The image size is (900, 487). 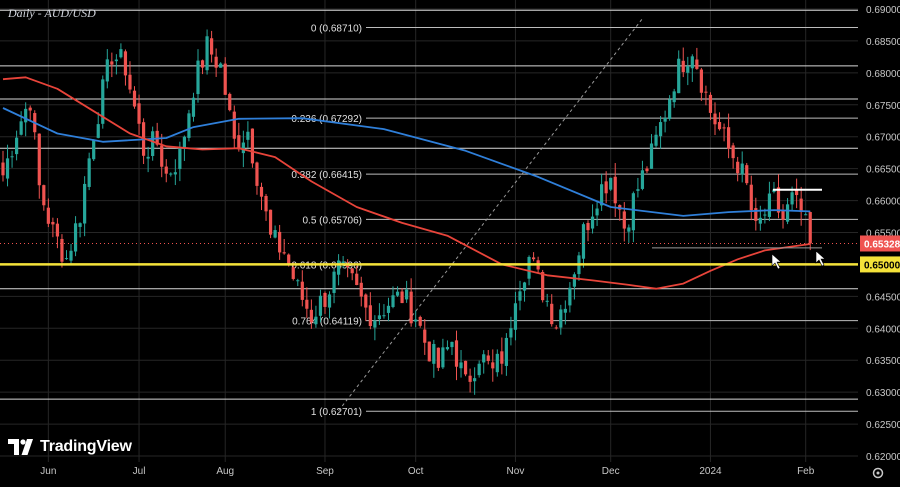 What do you see at coordinates (427, 471) in the screenshot?
I see `time-axis: Jun Jul Aug Sep Oct Nov Dec 2024 Feb` at bounding box center [427, 471].